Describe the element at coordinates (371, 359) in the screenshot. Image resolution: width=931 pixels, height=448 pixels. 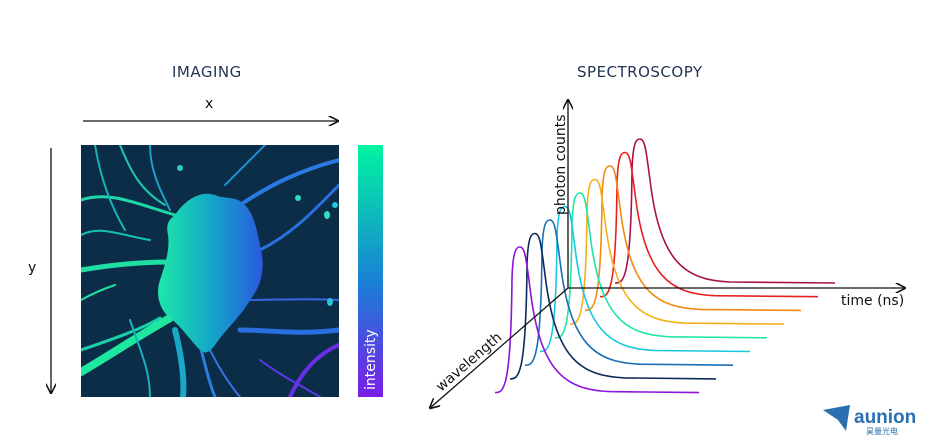
I see `colorbar-label: intensity` at that location.